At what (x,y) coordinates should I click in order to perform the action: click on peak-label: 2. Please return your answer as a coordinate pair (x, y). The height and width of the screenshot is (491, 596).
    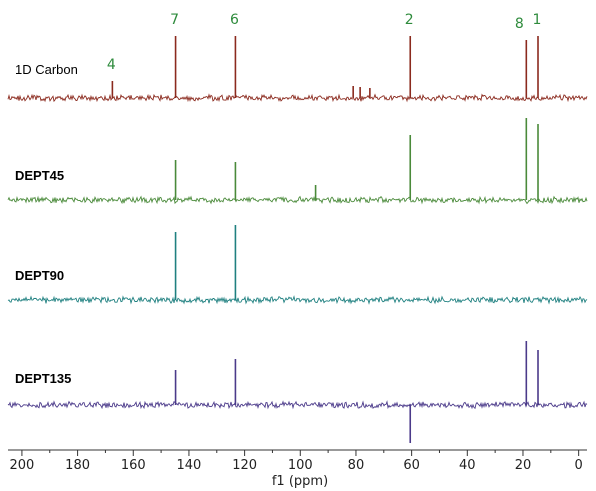
    Looking at the image, I should click on (409, 20).